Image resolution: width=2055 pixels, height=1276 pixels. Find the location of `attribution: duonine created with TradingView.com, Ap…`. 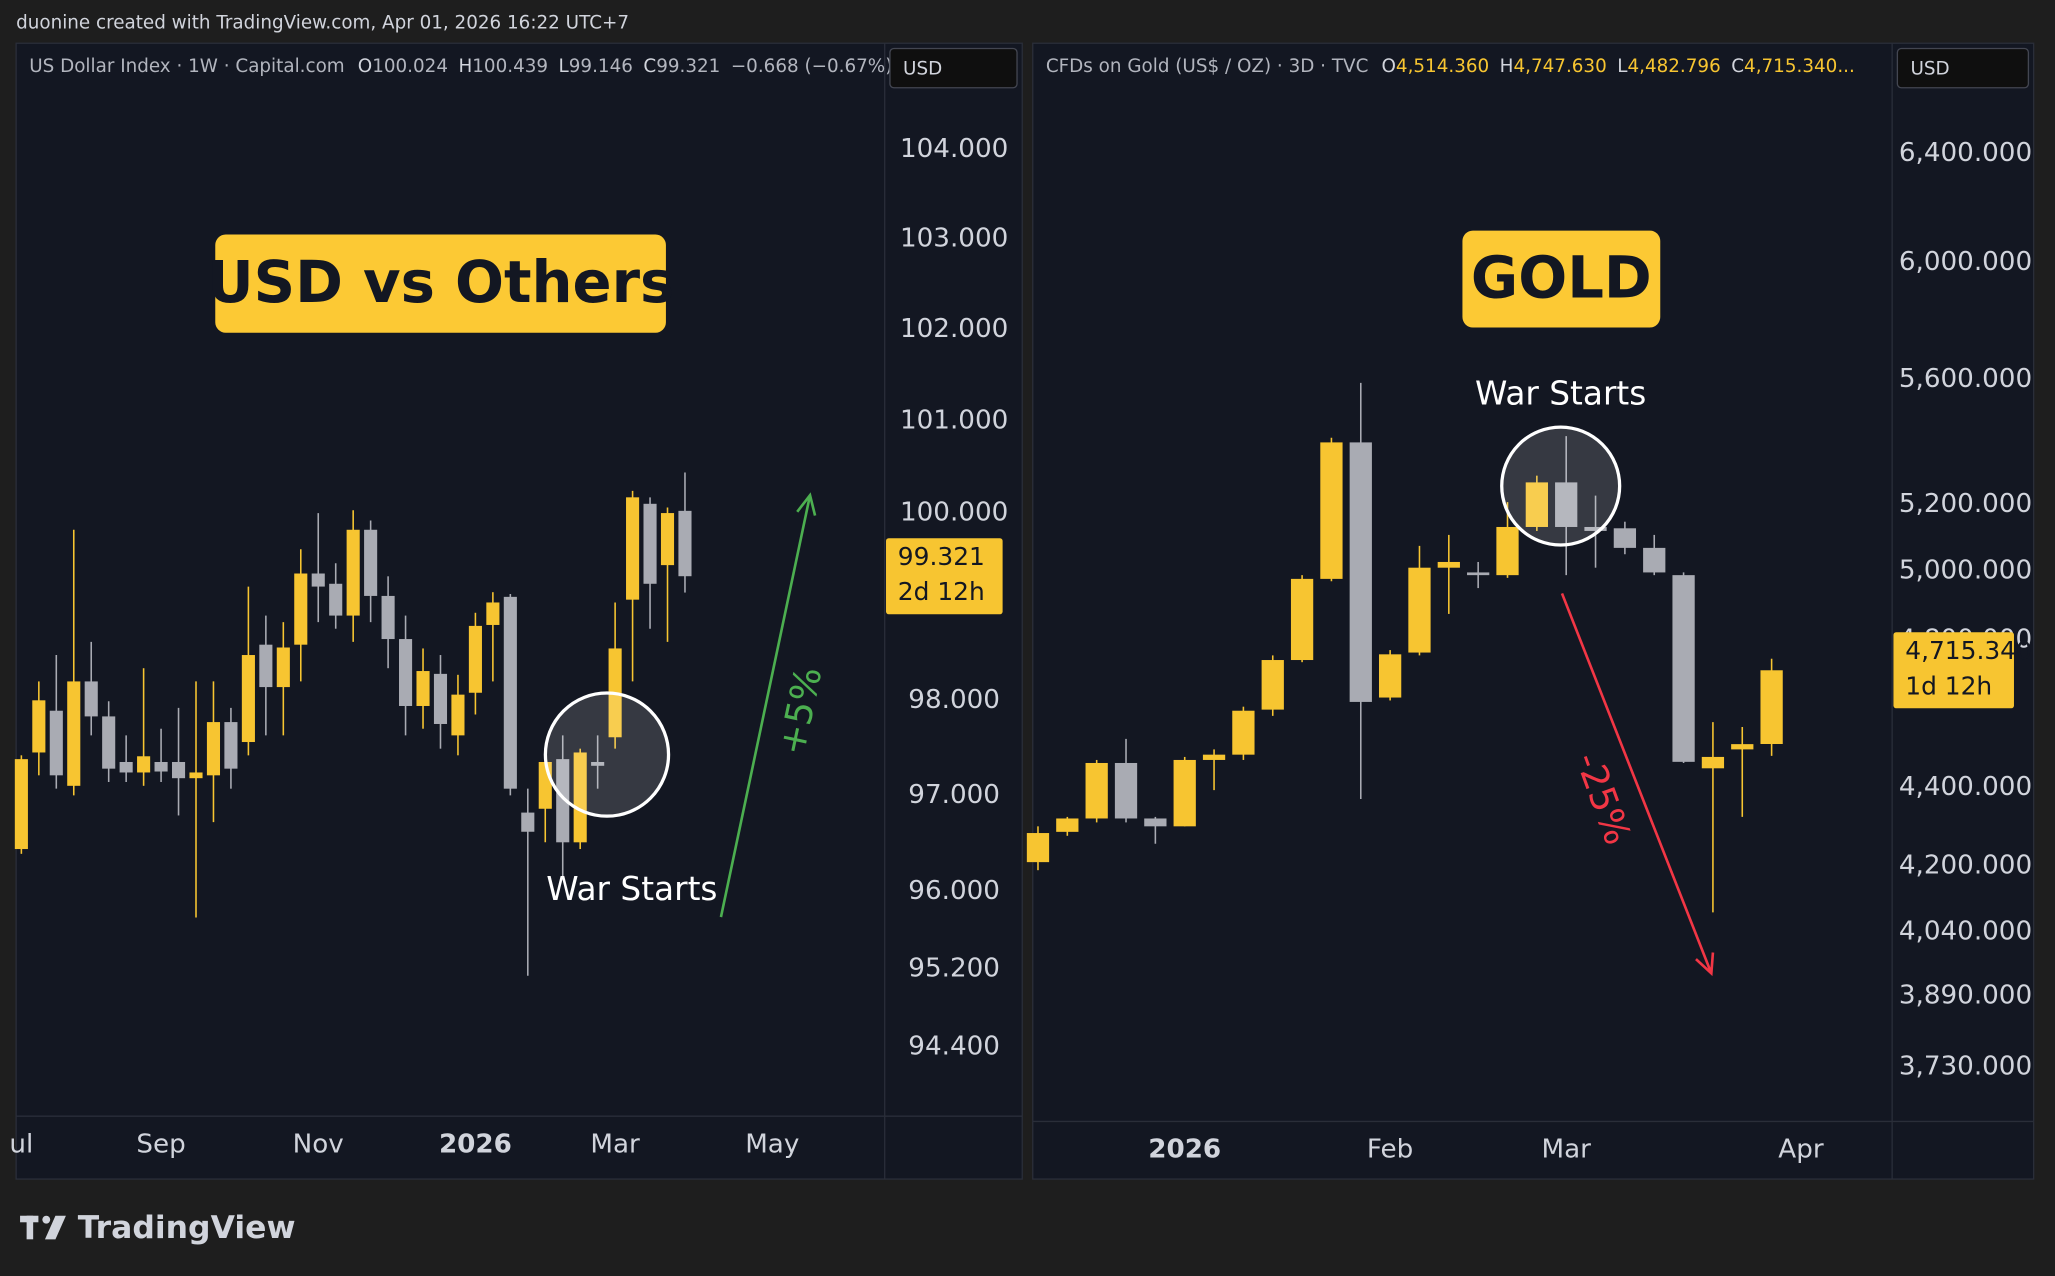

attribution: duonine created with TradingView.com, Ap… is located at coordinates (322, 23).